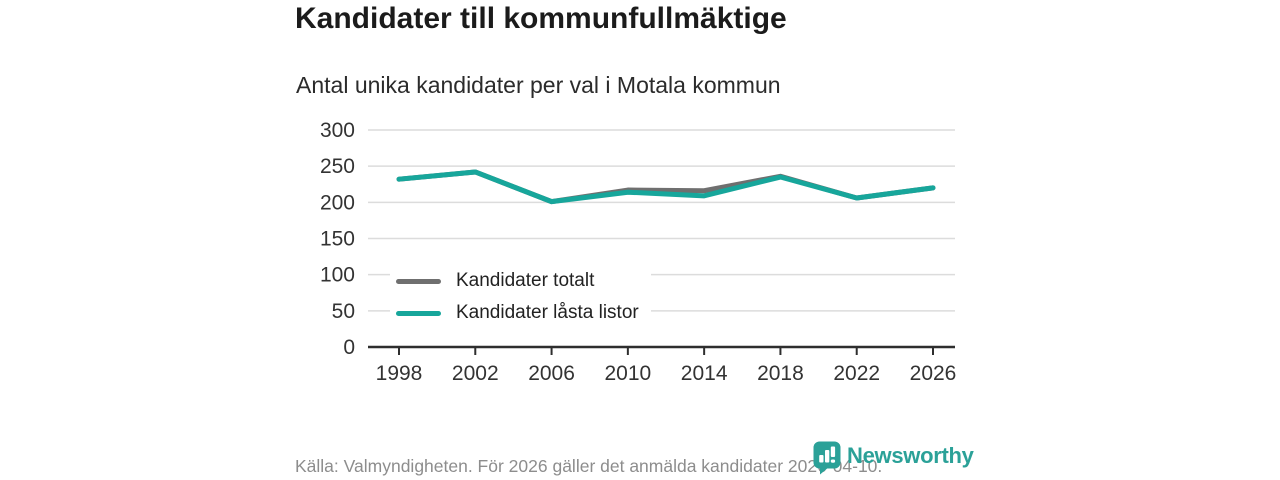 The height and width of the screenshot is (480, 1280). I want to click on legend-label: Kandidater totalt, so click(525, 280).